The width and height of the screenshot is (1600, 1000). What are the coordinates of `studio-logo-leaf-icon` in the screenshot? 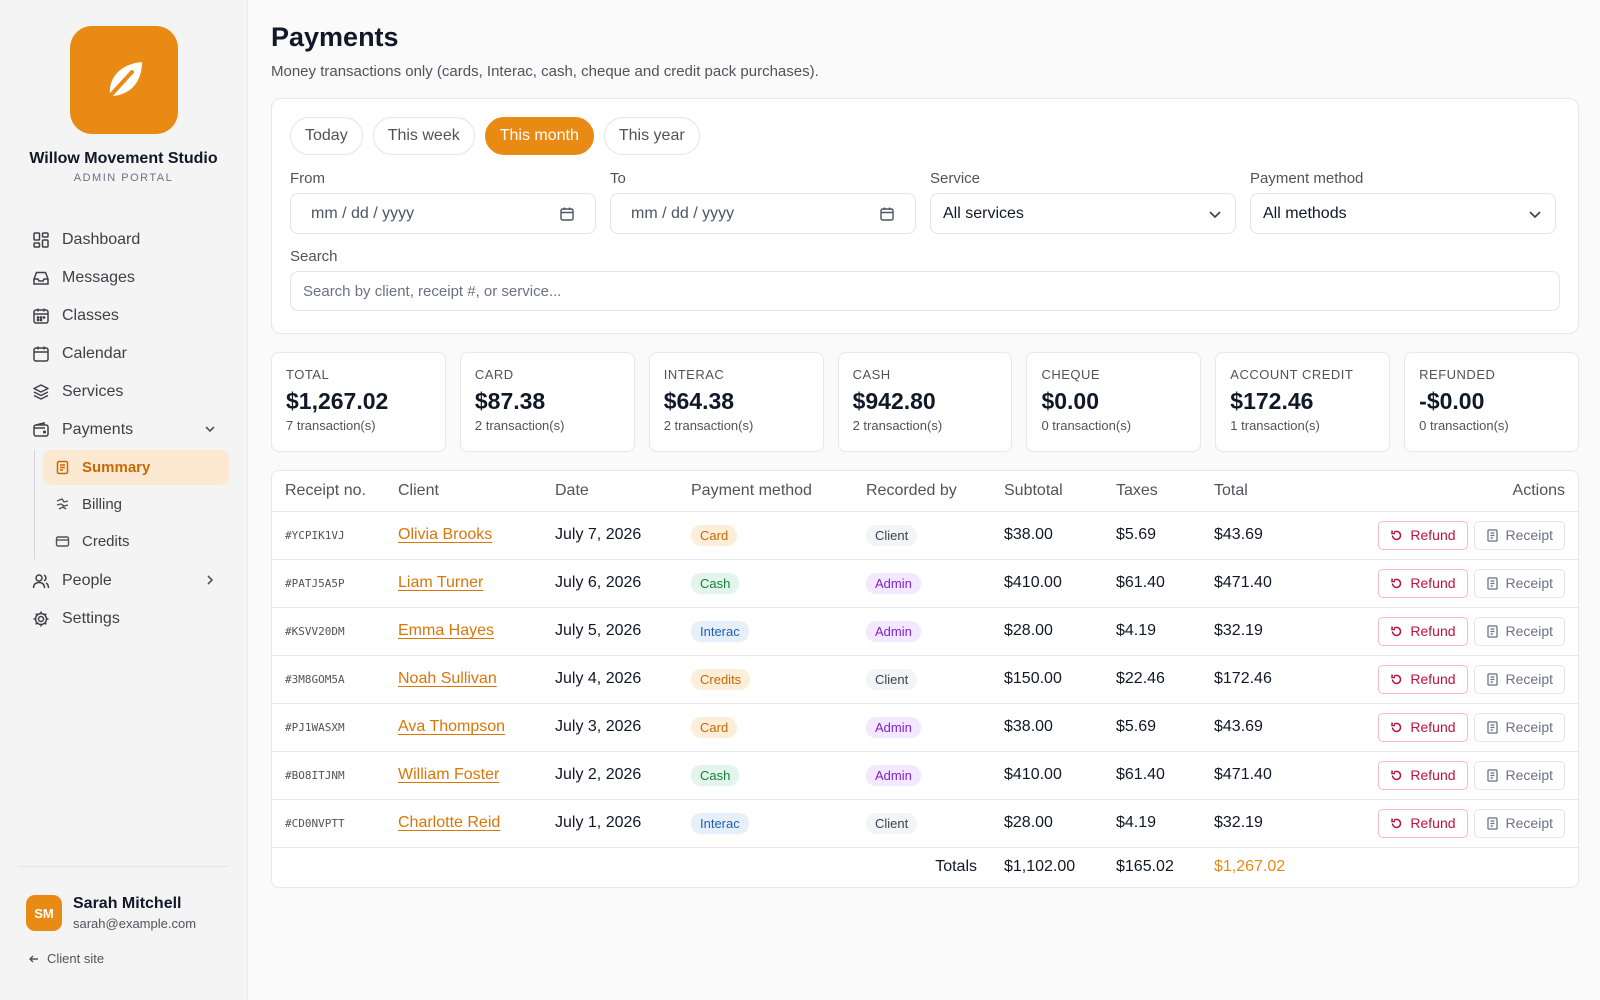 It's located at (123, 80).